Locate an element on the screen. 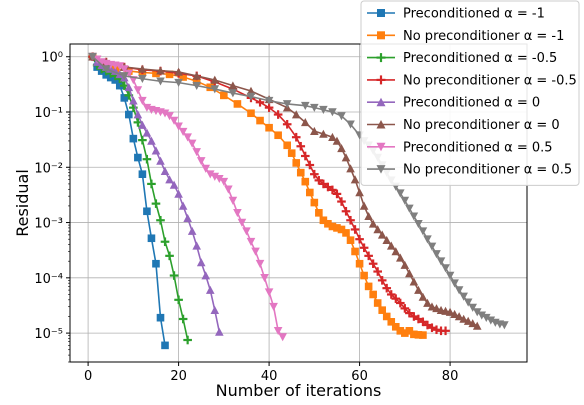 Image resolution: width=584 pixels, height=405 pixels. legend-label: No preconditioner α = 0.5 is located at coordinates (487, 170).